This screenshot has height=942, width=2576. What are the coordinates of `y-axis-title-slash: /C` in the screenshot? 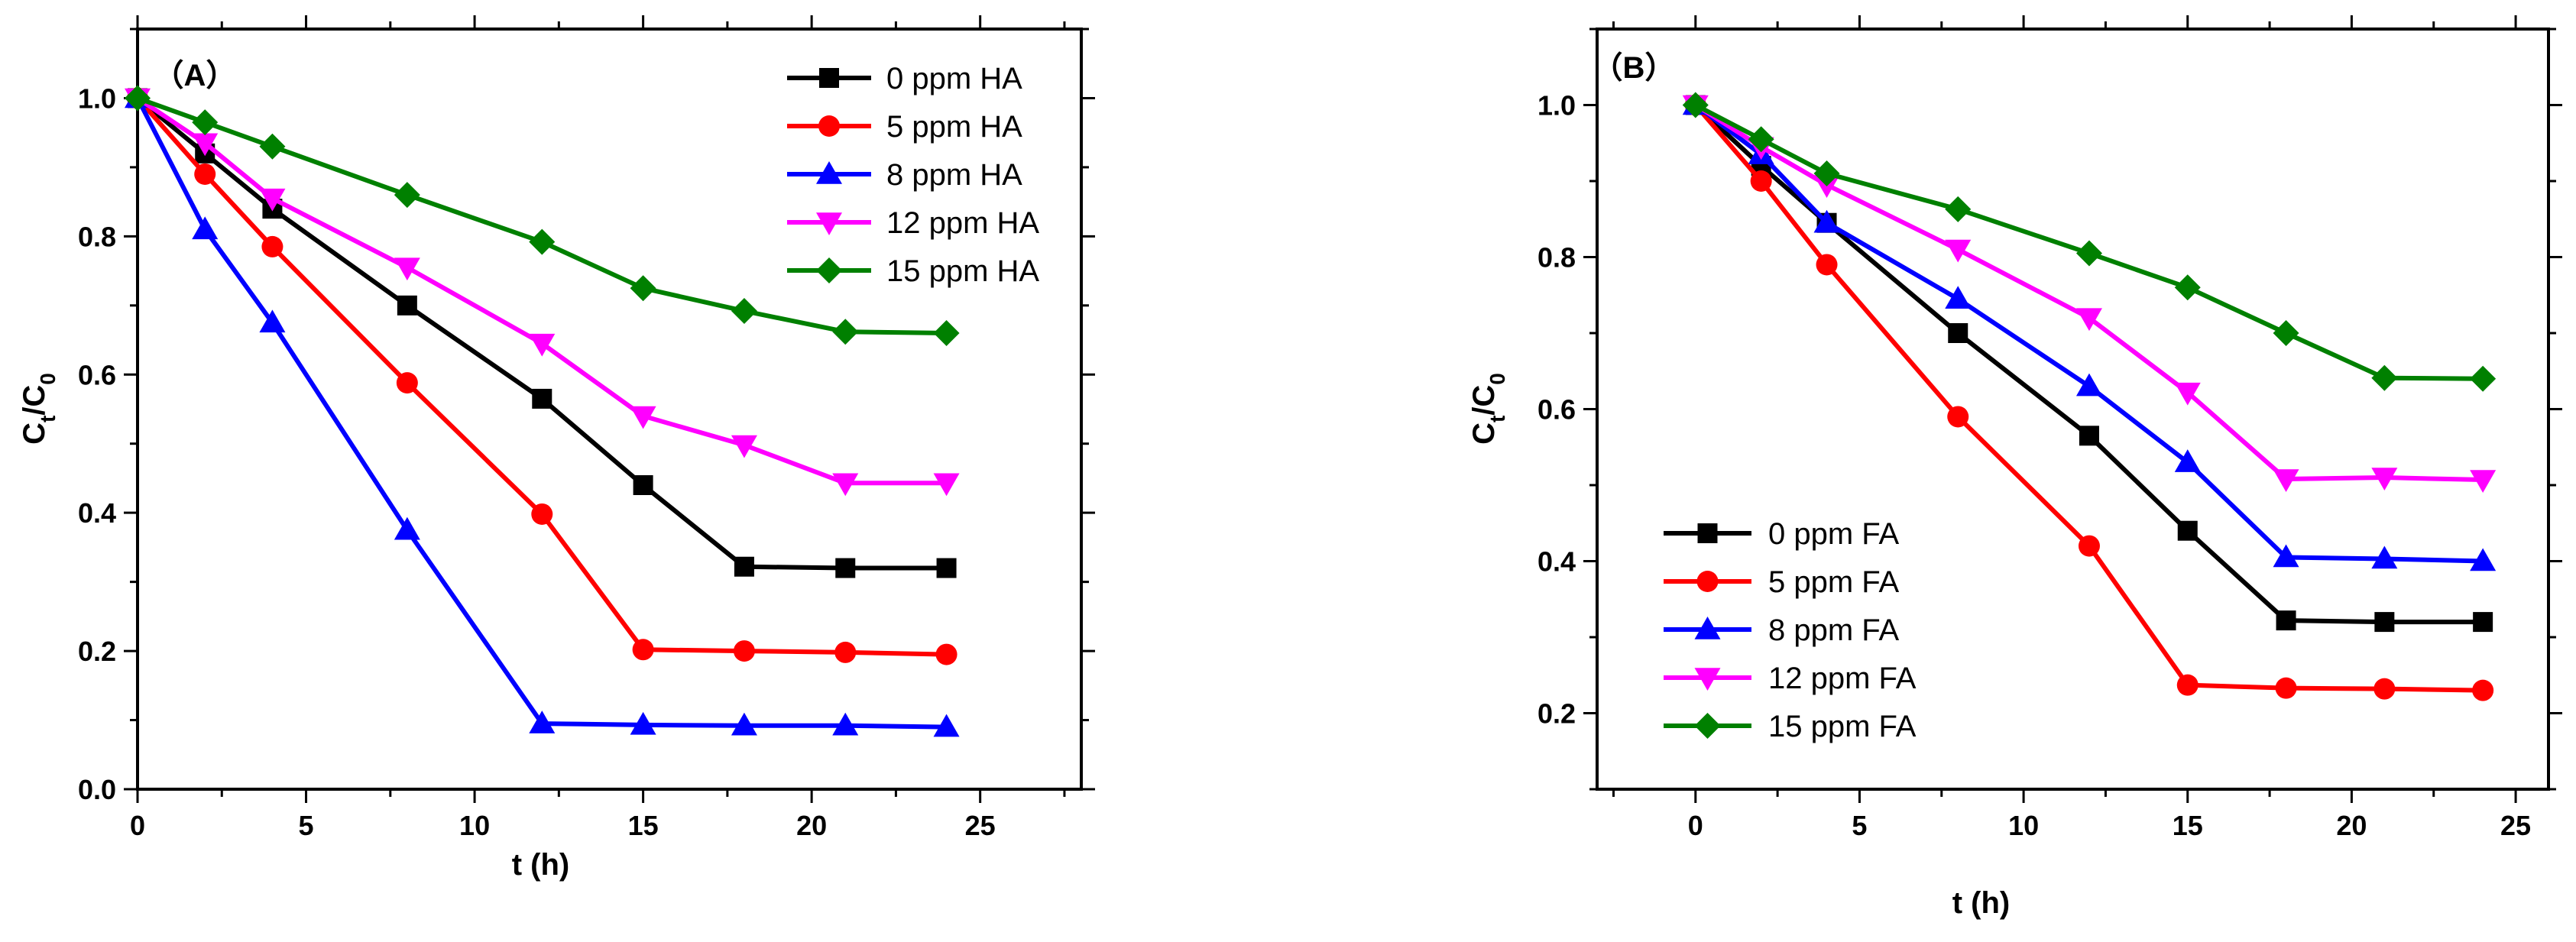 It's located at (34, 400).